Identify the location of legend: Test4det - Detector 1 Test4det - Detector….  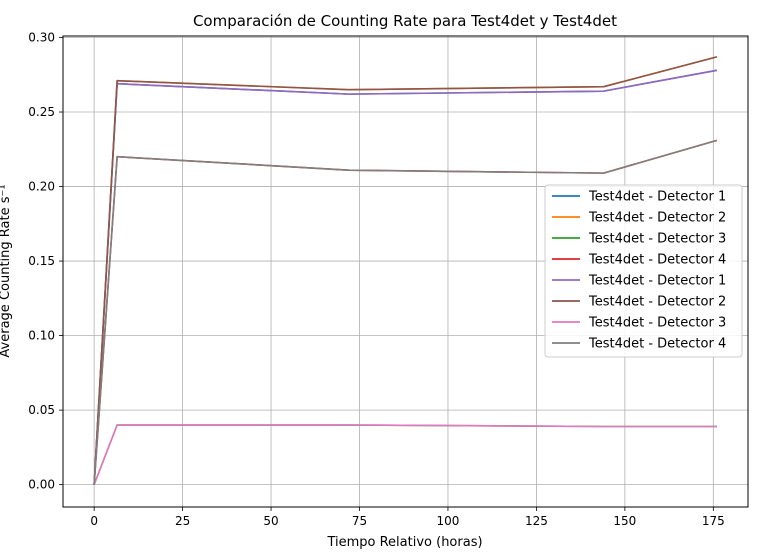
(643, 271).